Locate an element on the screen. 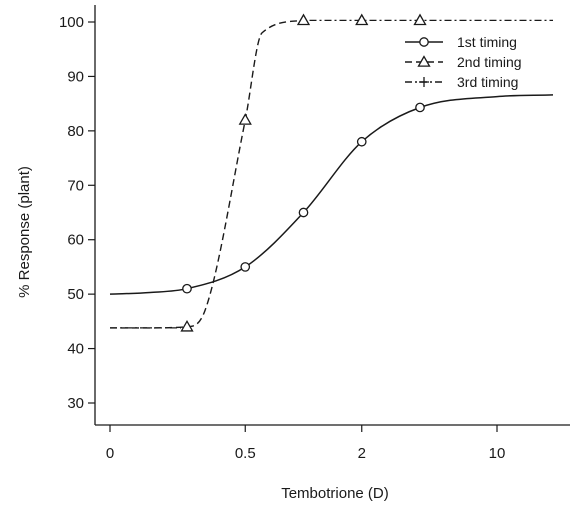 Image resolution: width=580 pixels, height=508 pixels. legend-entry: 2nd timing is located at coordinates (463, 62).